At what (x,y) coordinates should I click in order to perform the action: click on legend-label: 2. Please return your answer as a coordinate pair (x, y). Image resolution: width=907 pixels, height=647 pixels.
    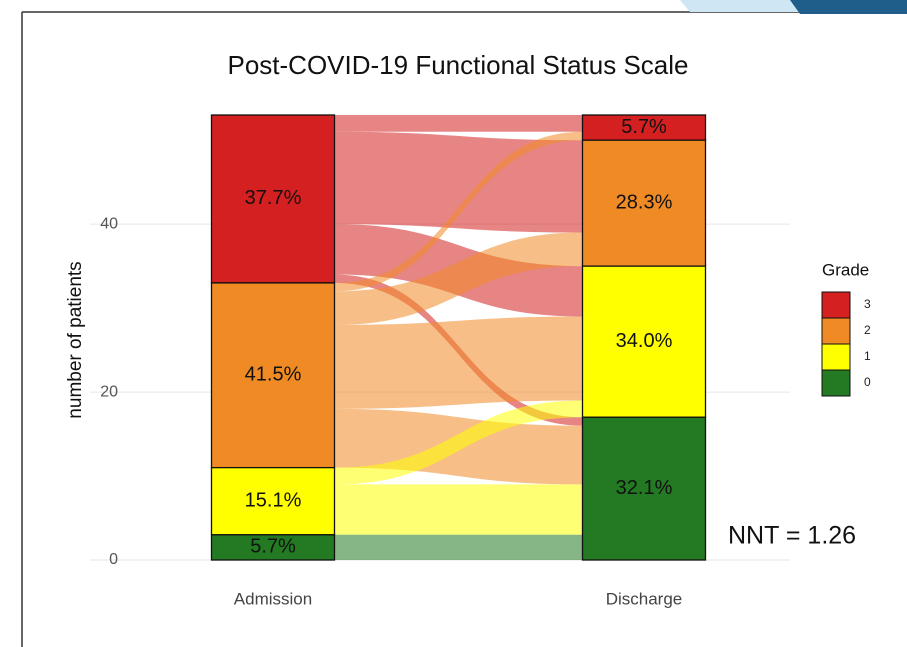
    Looking at the image, I should click on (867, 330).